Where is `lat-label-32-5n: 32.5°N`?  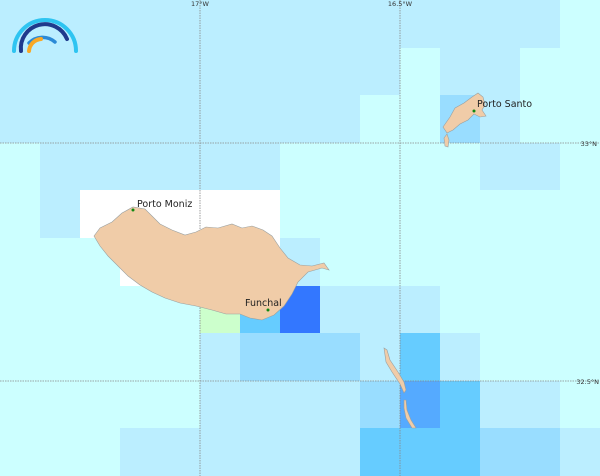
lat-label-32-5n: 32.5°N is located at coordinates (587, 382).